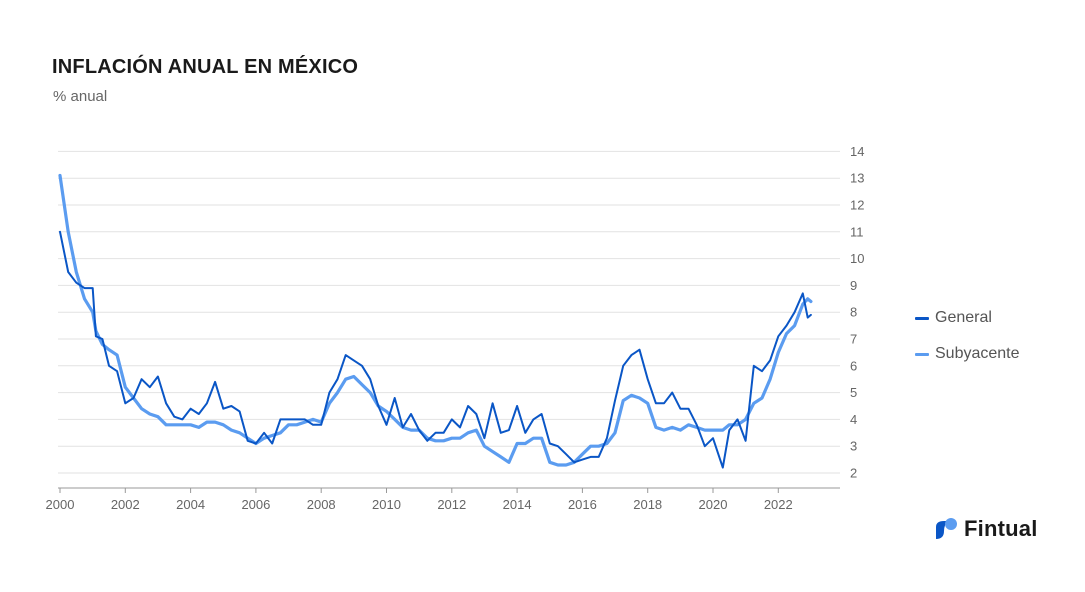 The height and width of the screenshot is (592, 1085). Describe the element at coordinates (857, 151) in the screenshot. I see `y-tick-label: 14` at that location.